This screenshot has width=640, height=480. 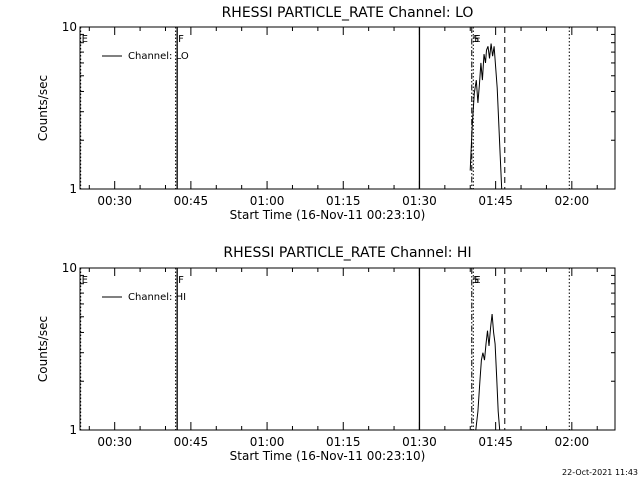 What do you see at coordinates (157, 297) in the screenshot?
I see `legend-label: Channel: HI` at bounding box center [157, 297].